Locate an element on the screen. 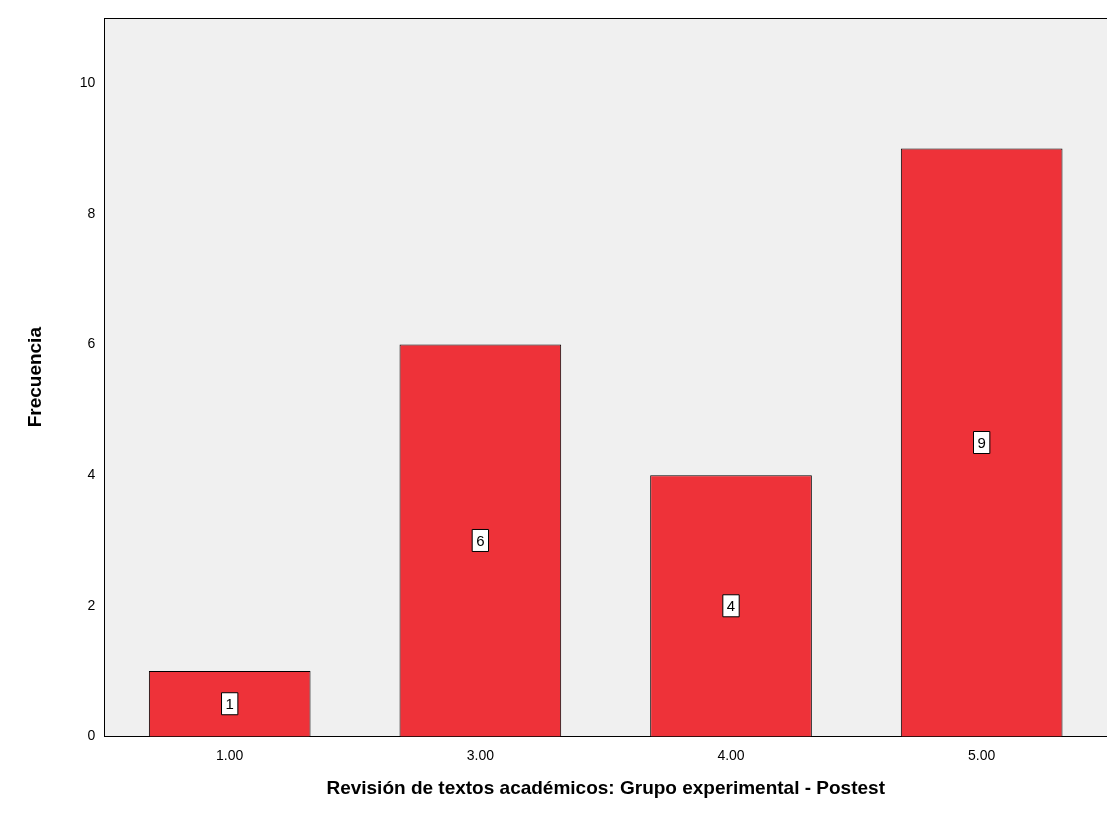  y-tick-label: 8 is located at coordinates (91, 212).